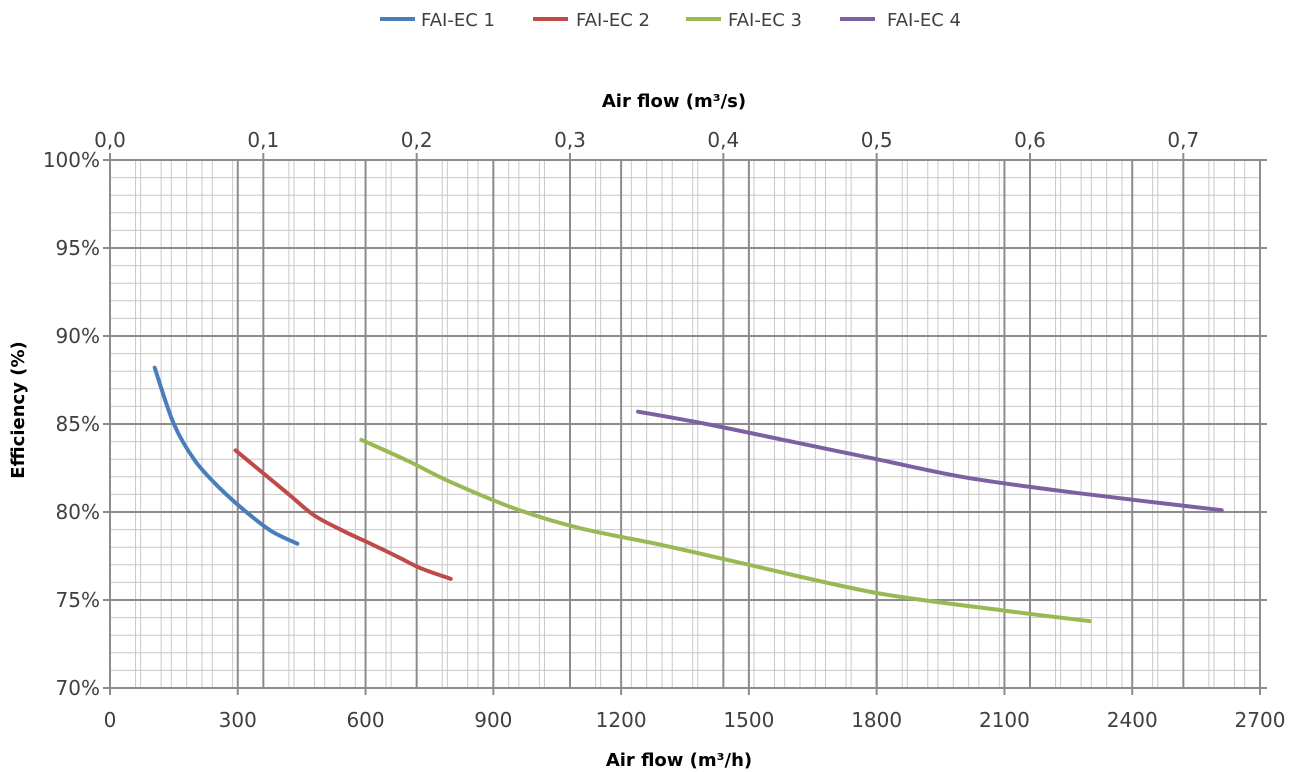  I want to click on x-axis-title: Air flow (m³/h), so click(679, 760).